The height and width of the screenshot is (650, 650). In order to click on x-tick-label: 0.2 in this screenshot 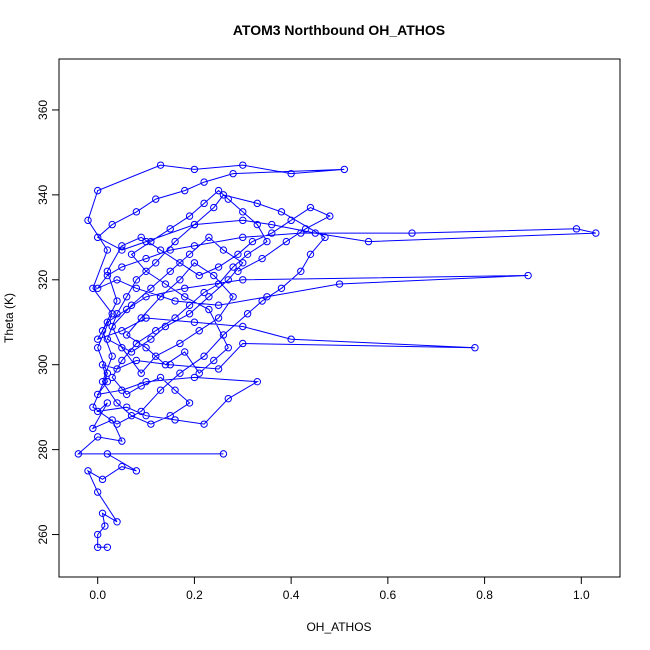, I will do `click(194, 595)`.